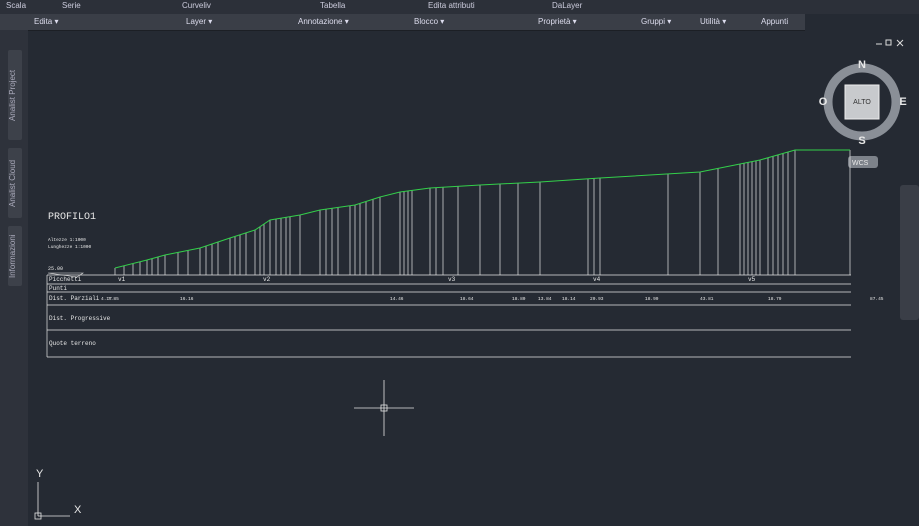  What do you see at coordinates (187, 299) in the screenshot?
I see `partial-distance: 16.16` at bounding box center [187, 299].